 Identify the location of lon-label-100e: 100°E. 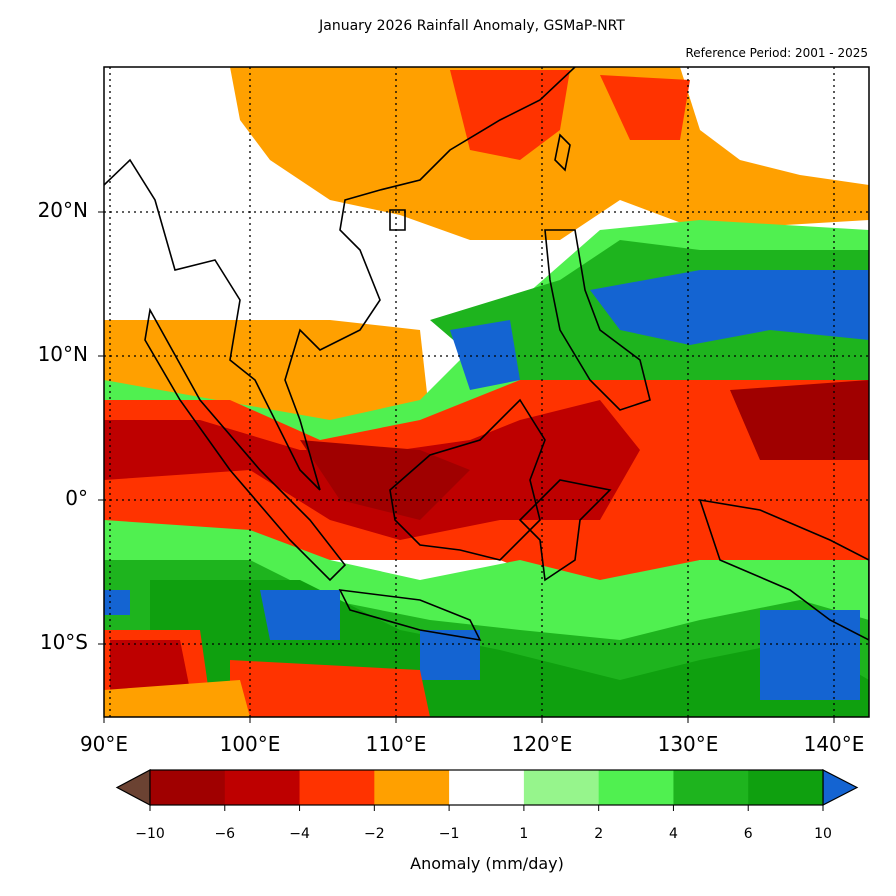
(250, 744).